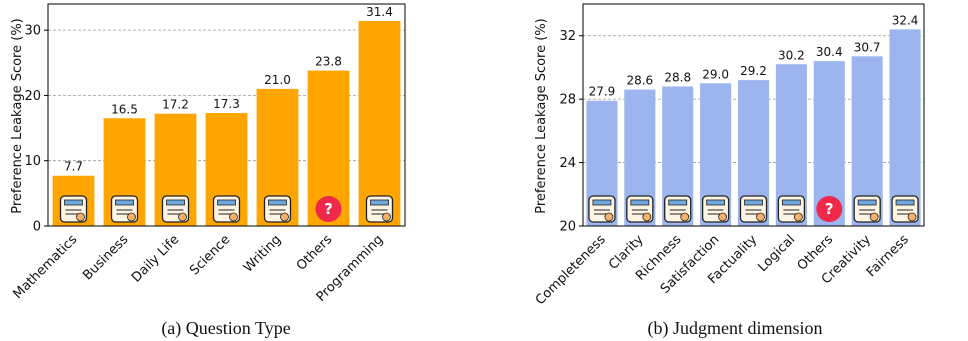 The image size is (968, 341). What do you see at coordinates (328, 62) in the screenshot?
I see `data-label: 23.8` at bounding box center [328, 62].